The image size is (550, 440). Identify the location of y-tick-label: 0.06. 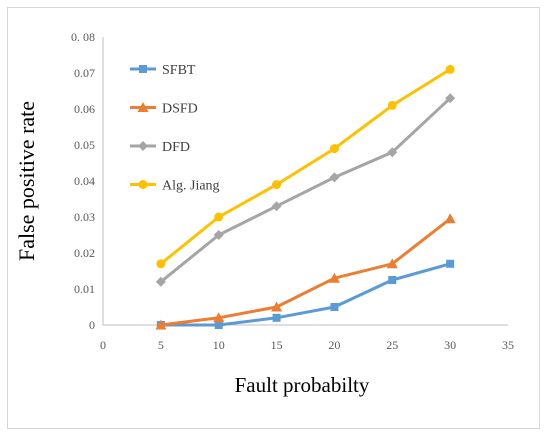
(84, 109).